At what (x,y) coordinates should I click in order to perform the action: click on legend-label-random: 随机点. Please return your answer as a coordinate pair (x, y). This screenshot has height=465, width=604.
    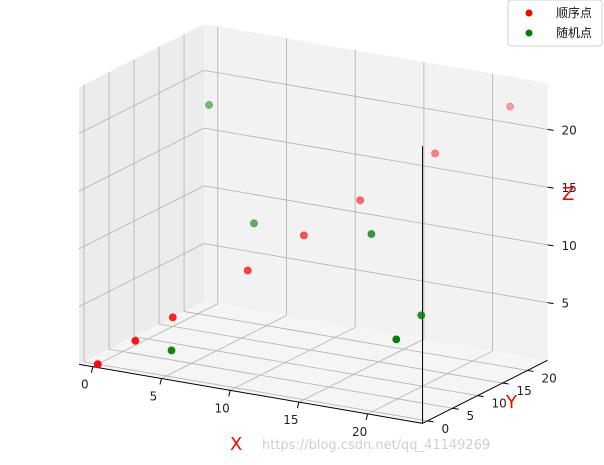
    Looking at the image, I should click on (574, 32).